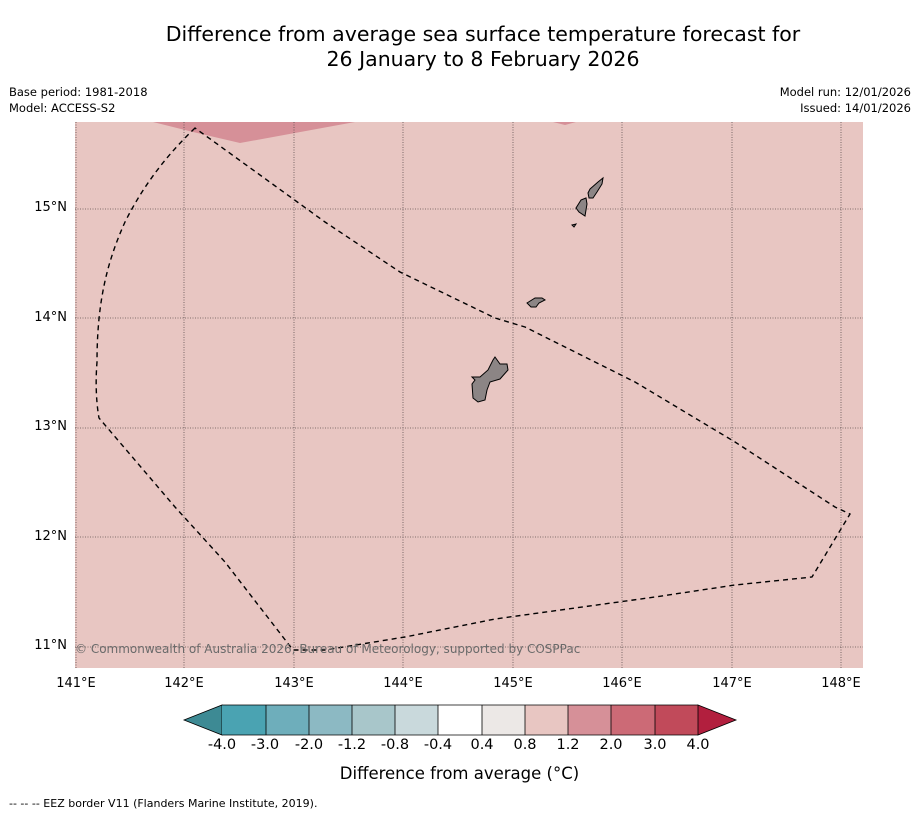 The image size is (919, 816). What do you see at coordinates (78, 100) in the screenshot?
I see `meta-left: Base period: 1981-2018 Model: ACCESS-S2` at bounding box center [78, 100].